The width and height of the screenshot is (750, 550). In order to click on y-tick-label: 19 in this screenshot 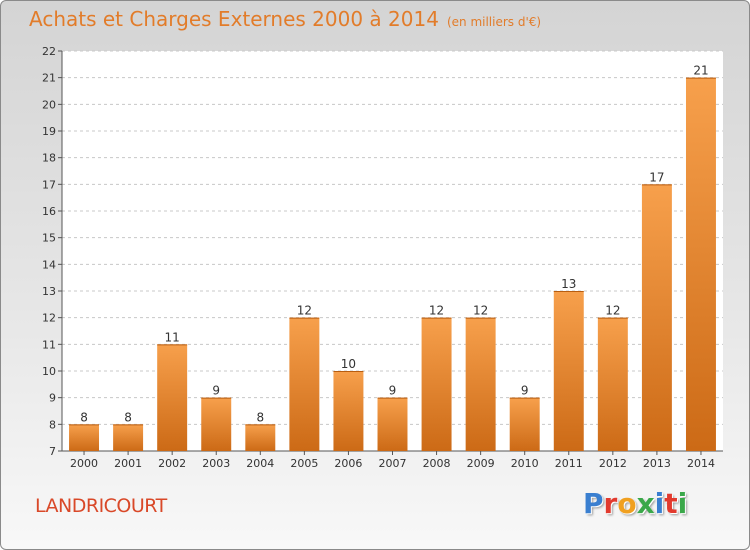, I will do `click(49, 131)`.